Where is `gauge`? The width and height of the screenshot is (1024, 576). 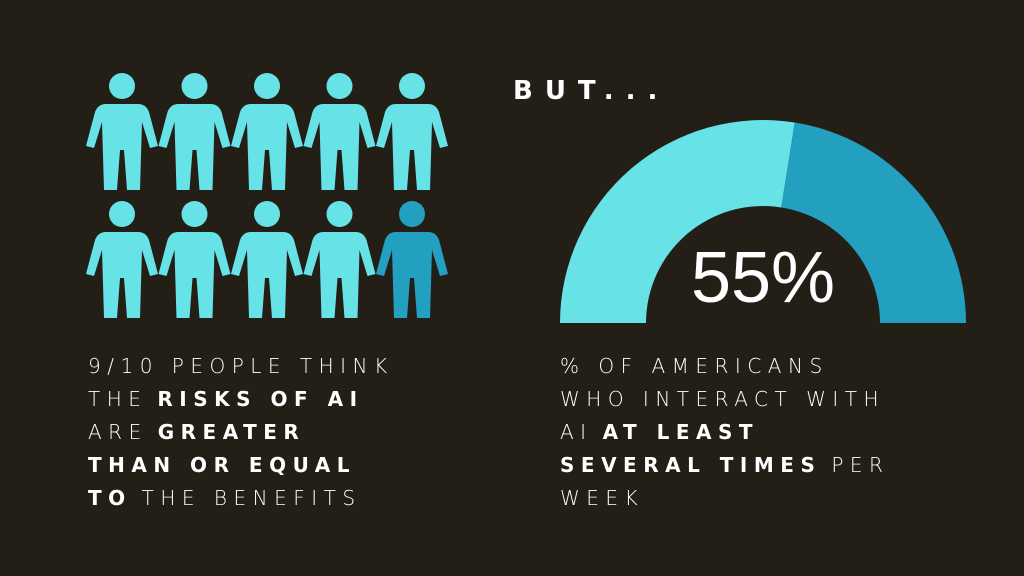
gauge is located at coordinates (763, 221).